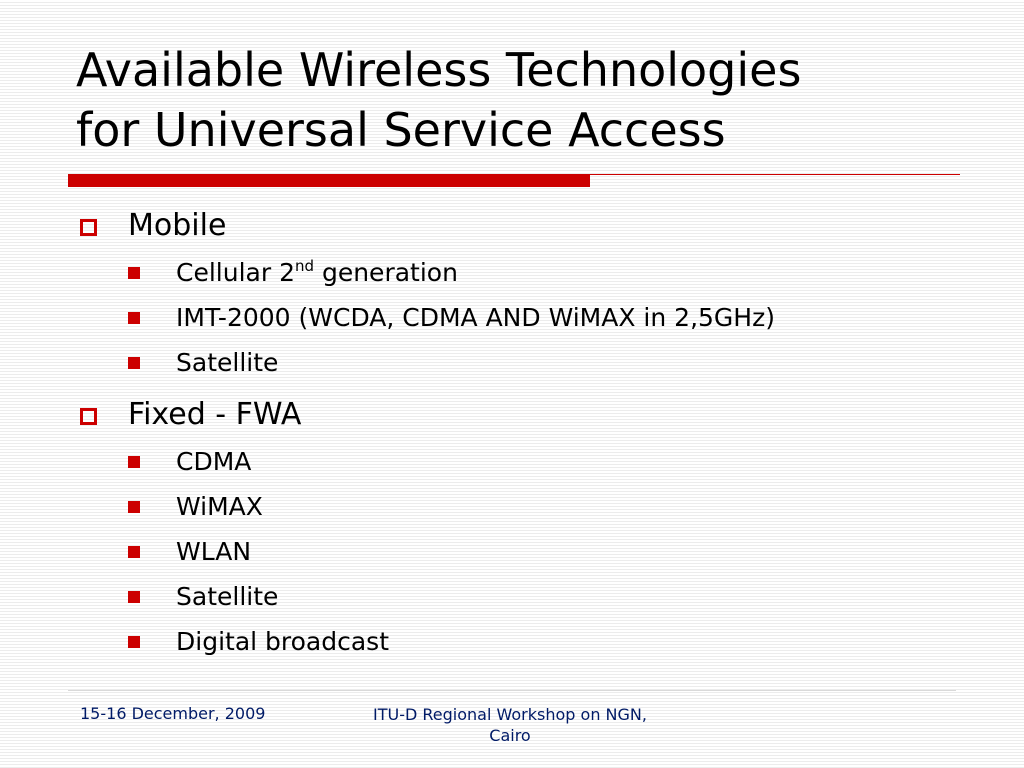 The height and width of the screenshot is (768, 1024). Describe the element at coordinates (283, 641) in the screenshot. I see `list-item-text: Digital broadcast` at that location.